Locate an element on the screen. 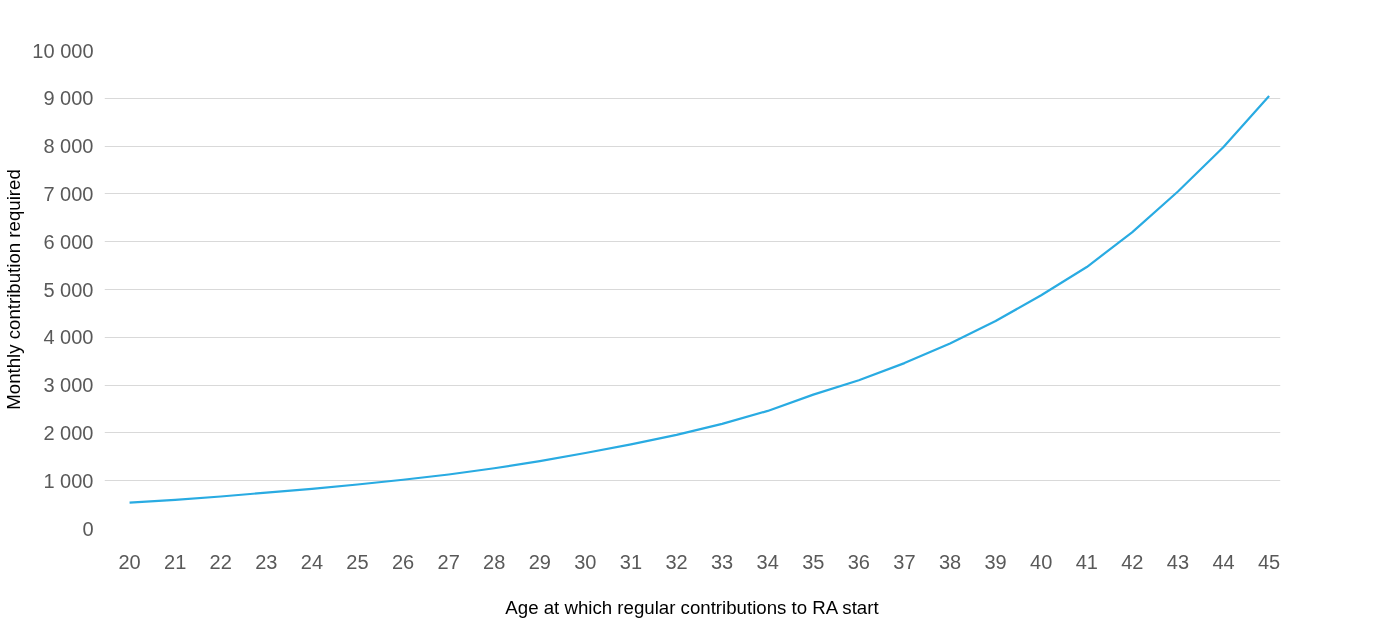  x-tick-label: 25 is located at coordinates (357, 561).